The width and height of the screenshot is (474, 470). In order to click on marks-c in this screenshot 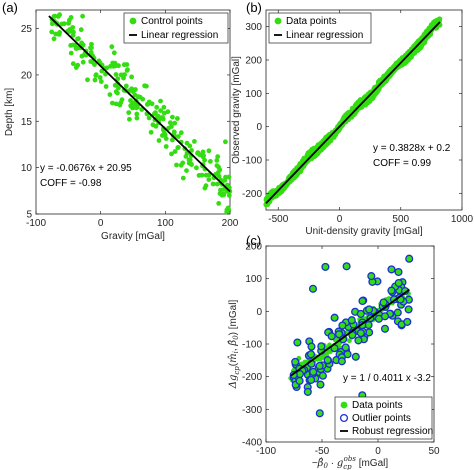, I will do `click(351, 336)`.